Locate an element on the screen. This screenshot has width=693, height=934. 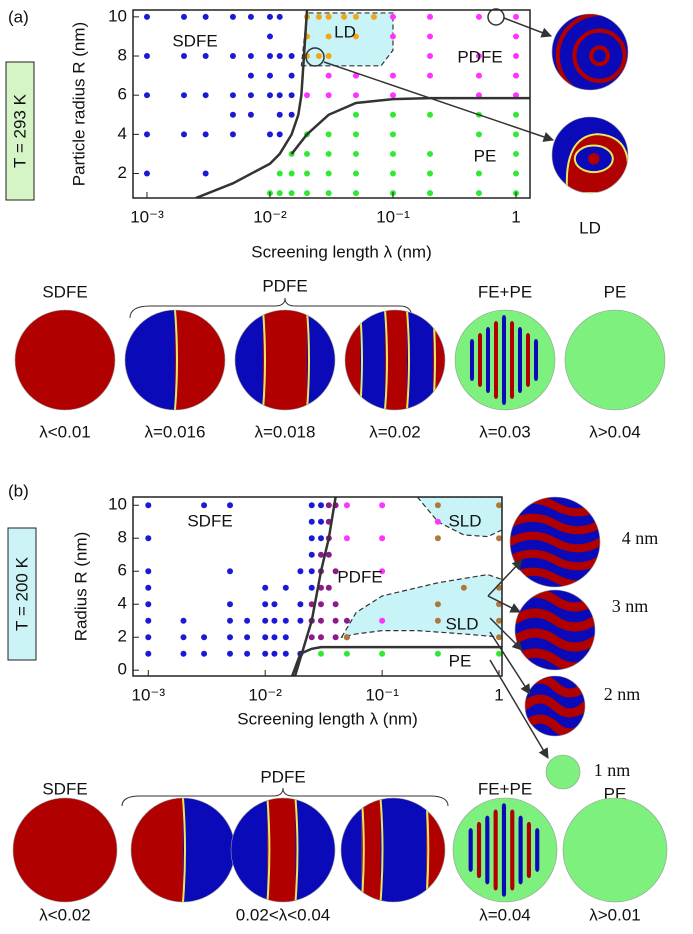
lambda-label: 0.02<λ<0.04 is located at coordinates (283, 914).